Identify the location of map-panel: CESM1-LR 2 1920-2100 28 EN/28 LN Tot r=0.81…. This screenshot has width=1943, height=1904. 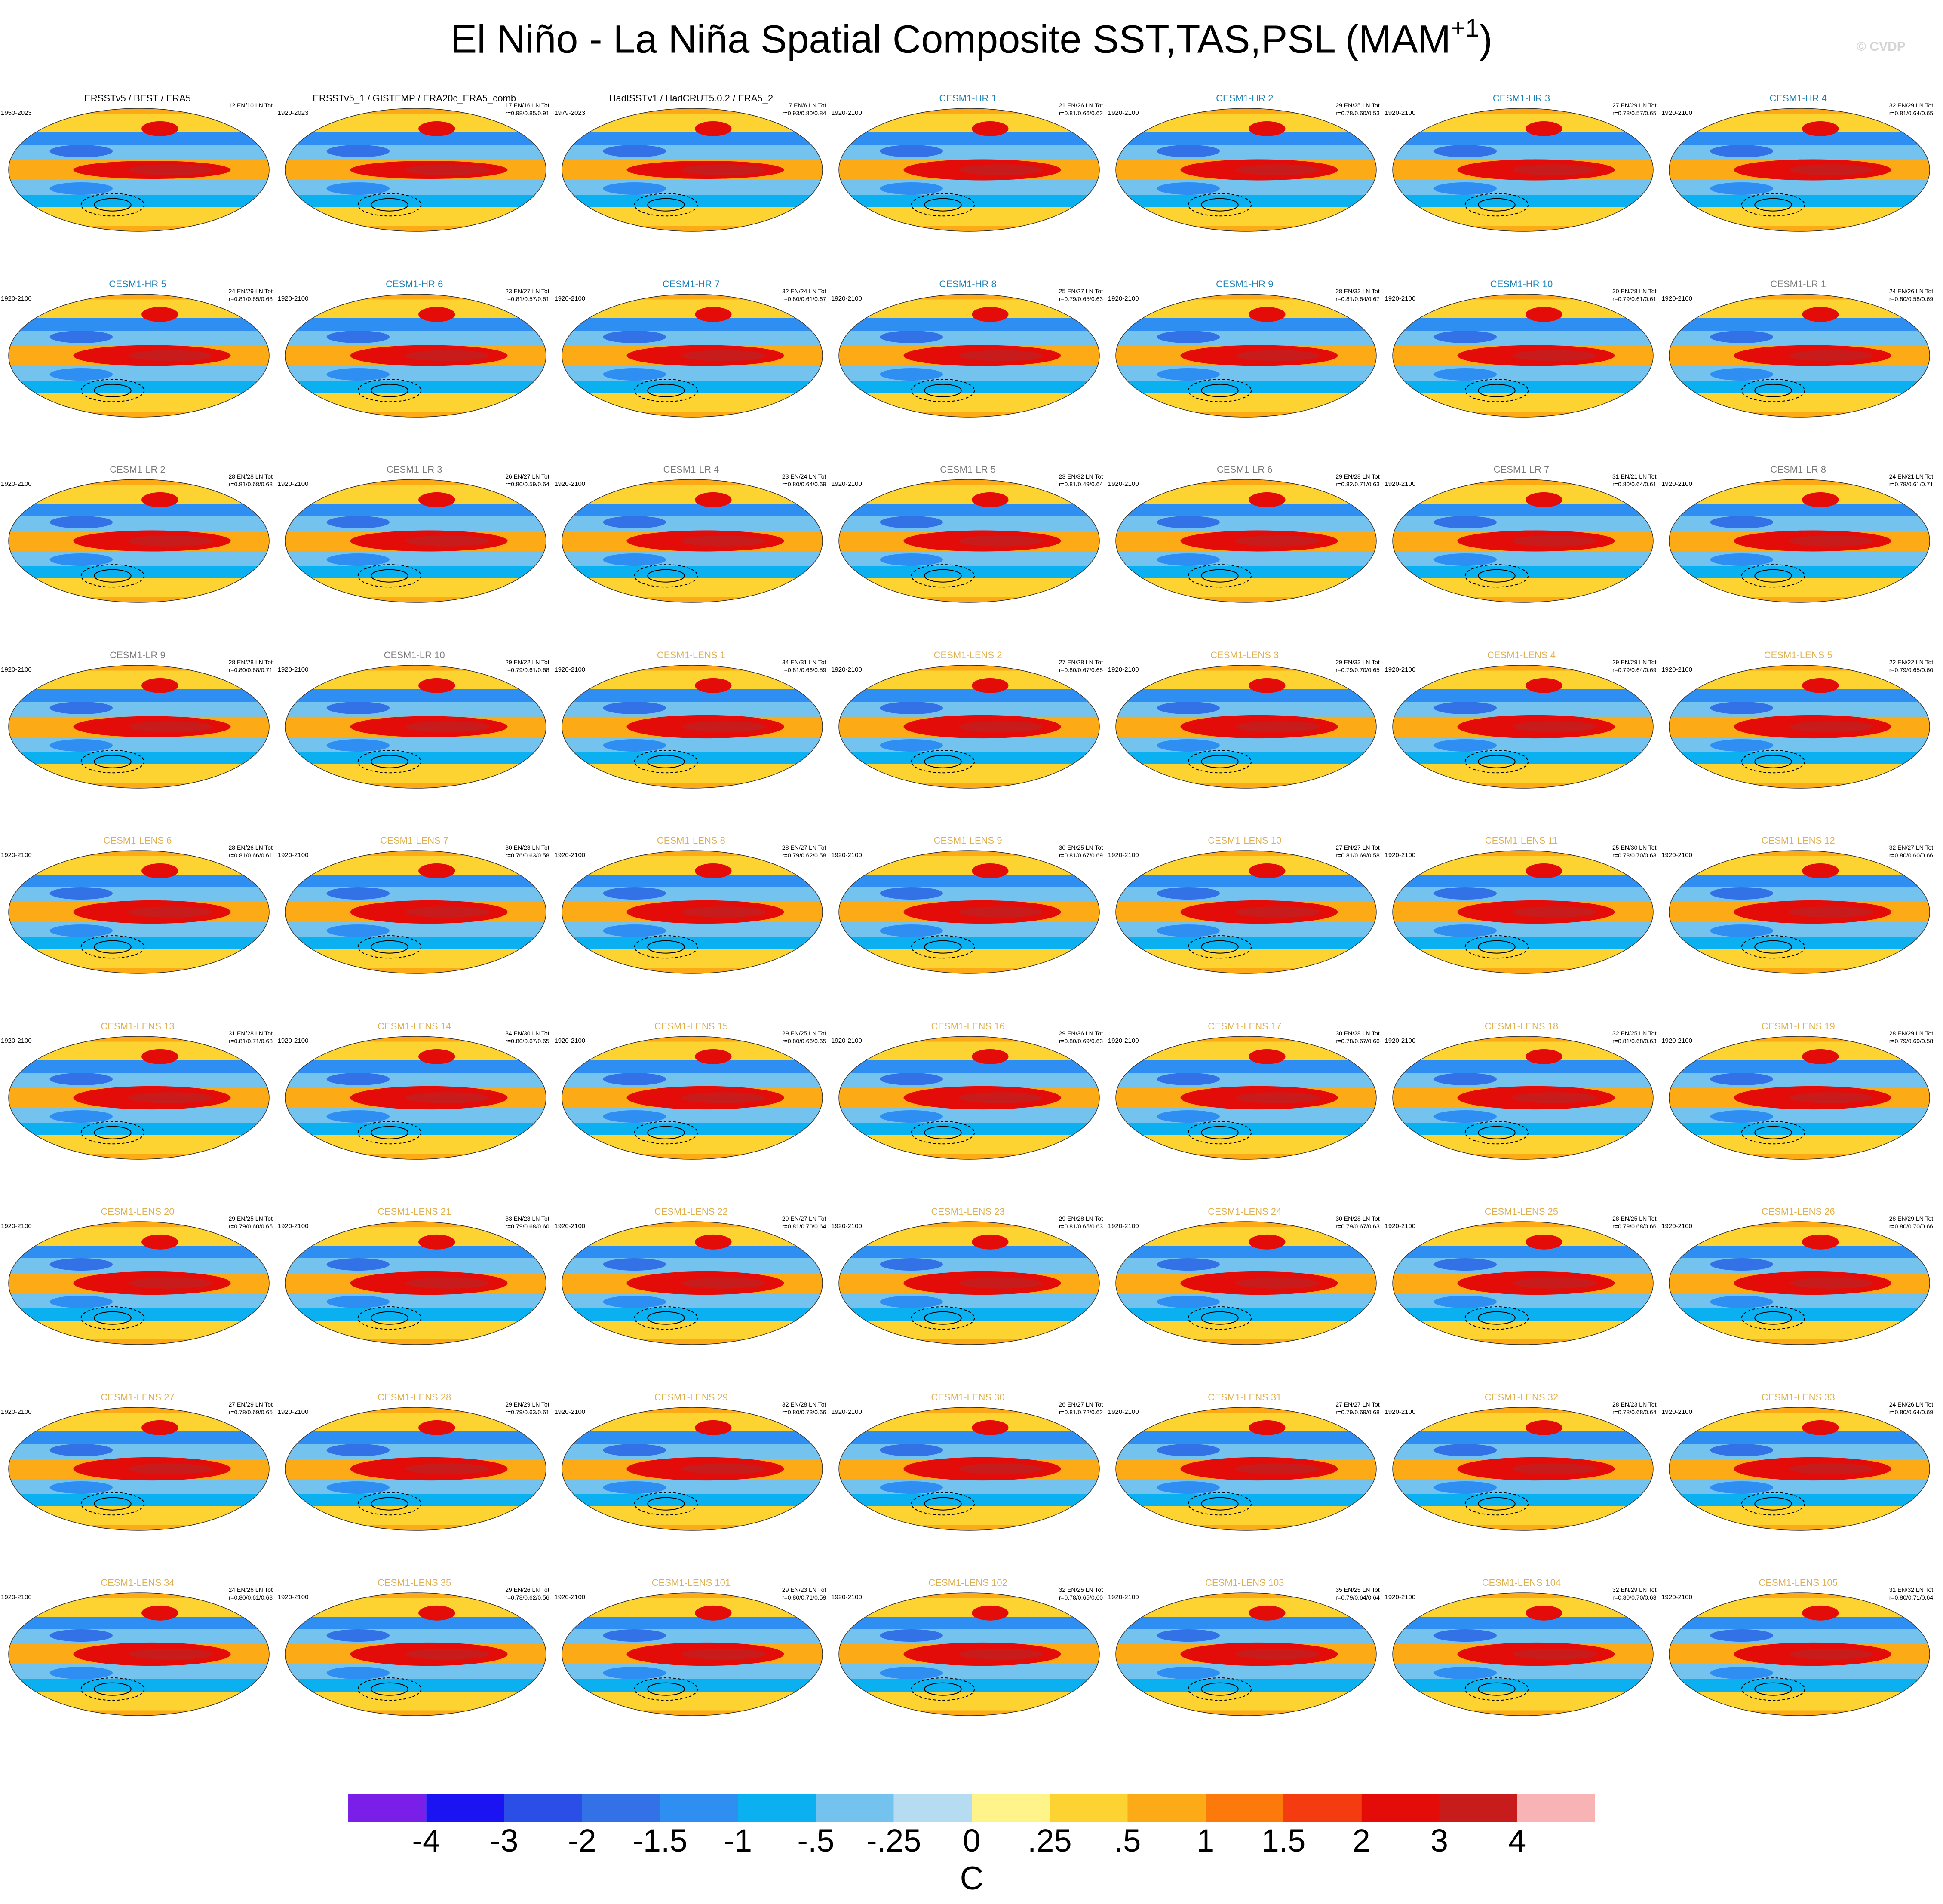
(137, 487).